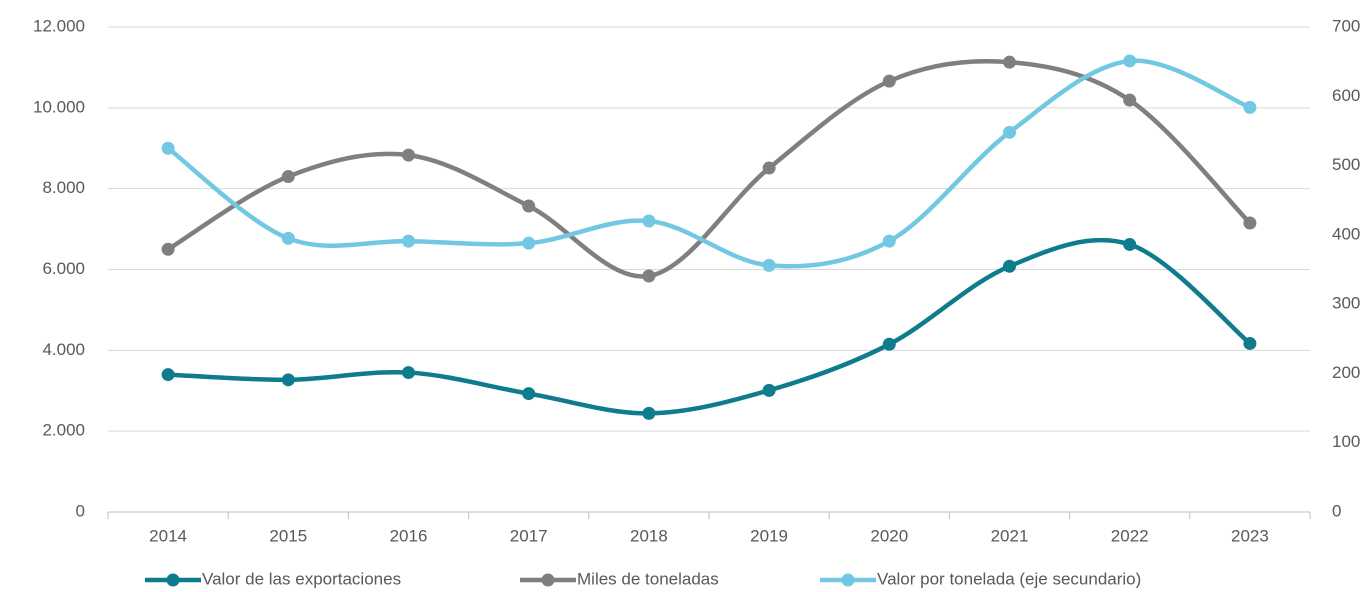  Describe the element at coordinates (1346, 95) in the screenshot. I see `y2-tick-label: 600` at that location.